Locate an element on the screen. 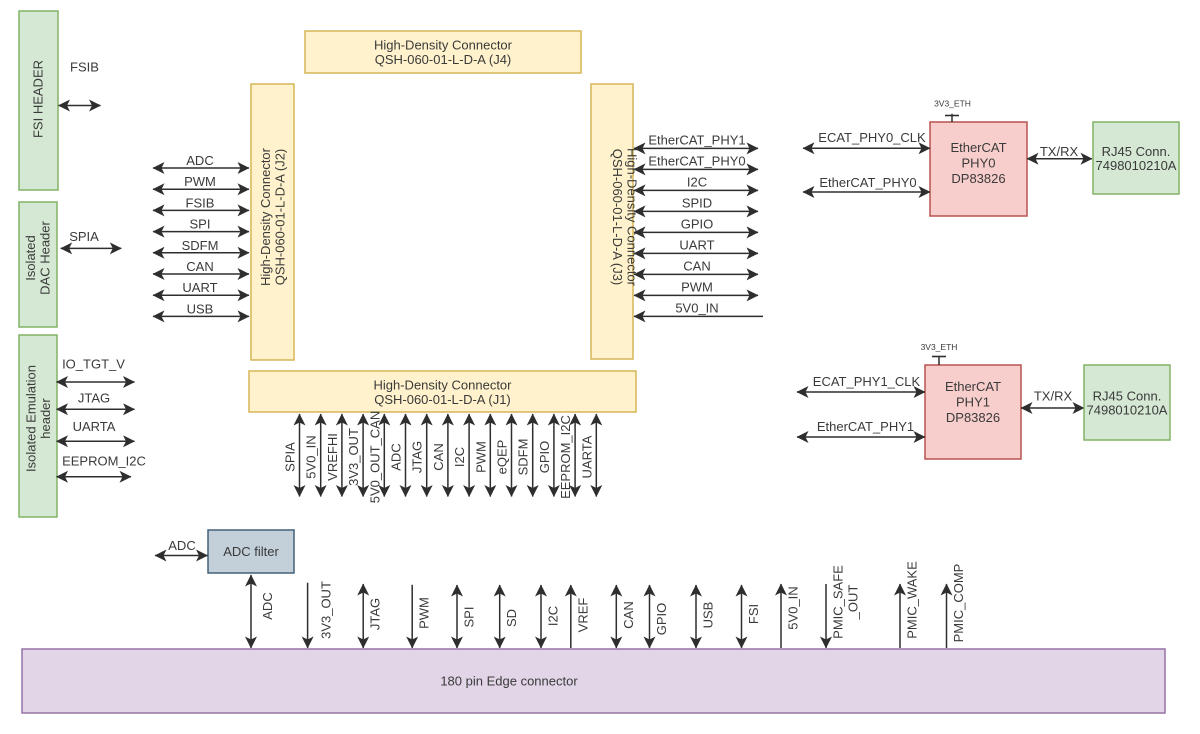 This screenshot has width=1200, height=734. svg-text: IsolatedDAC Header is located at coordinates (38, 257).